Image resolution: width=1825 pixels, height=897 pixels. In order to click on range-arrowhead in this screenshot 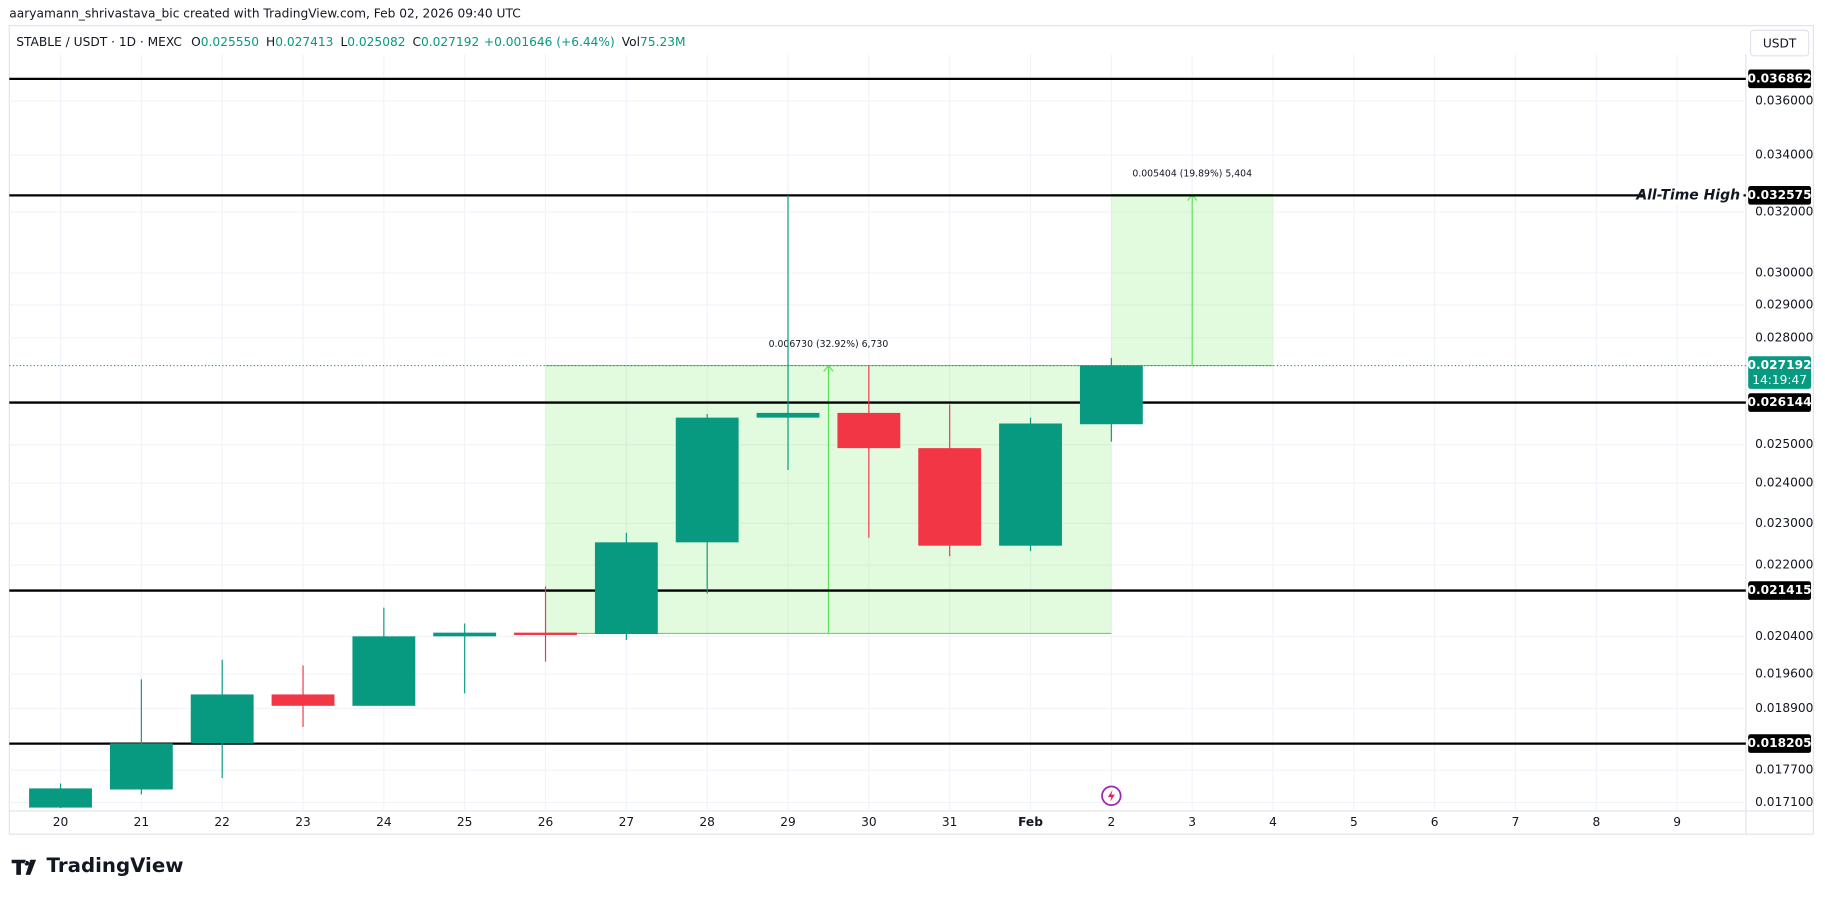, I will do `click(828, 368)`.